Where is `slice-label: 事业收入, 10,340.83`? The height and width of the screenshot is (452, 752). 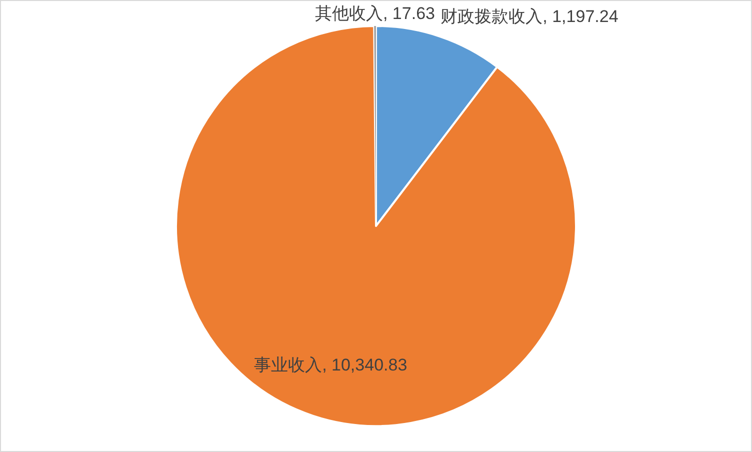
slice-label: 事业收入, 10,340.83 is located at coordinates (331, 365).